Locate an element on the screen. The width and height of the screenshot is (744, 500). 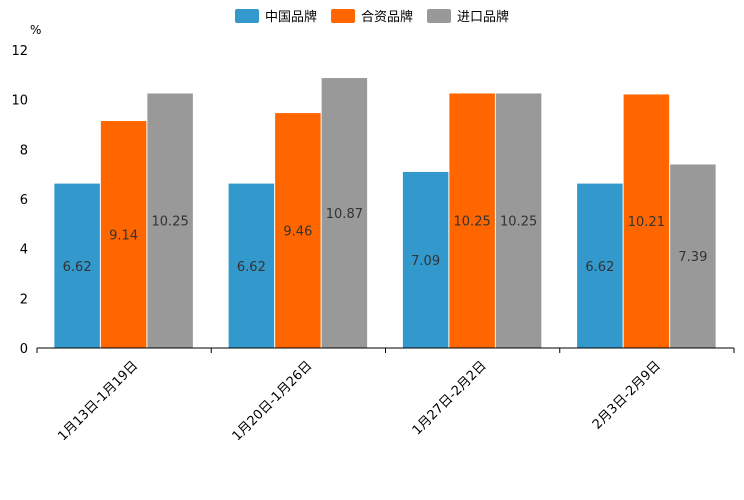
x-tick-label: 1月27日-2月2日 is located at coordinates (450, 398).